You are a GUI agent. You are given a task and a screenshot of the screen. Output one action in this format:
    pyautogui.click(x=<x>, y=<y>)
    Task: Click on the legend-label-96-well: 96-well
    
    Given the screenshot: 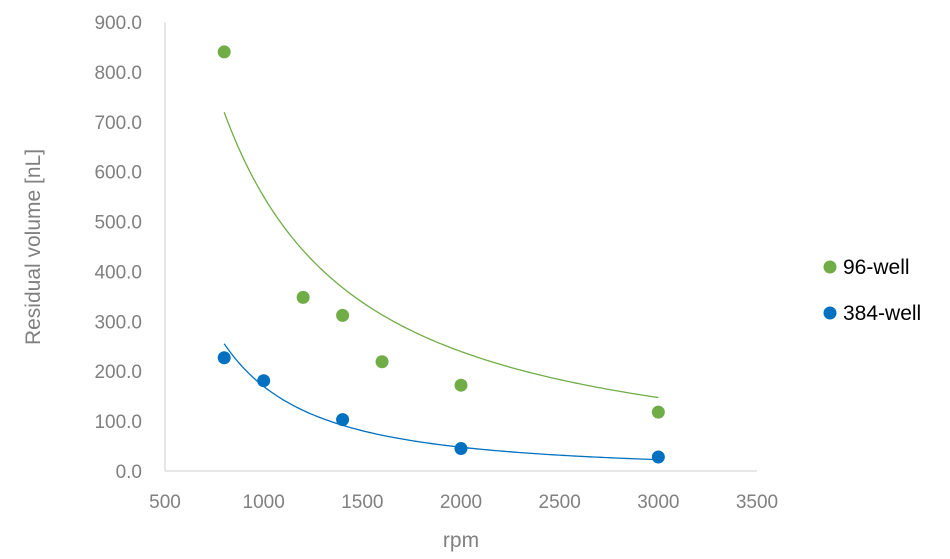 What is the action you would take?
    pyautogui.click(x=876, y=267)
    